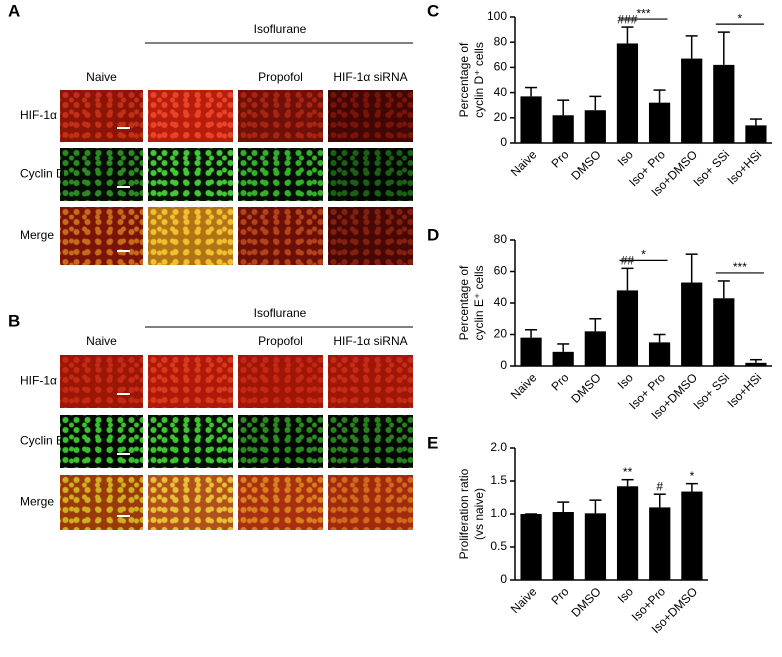  I want to click on significance: #, so click(659, 486).